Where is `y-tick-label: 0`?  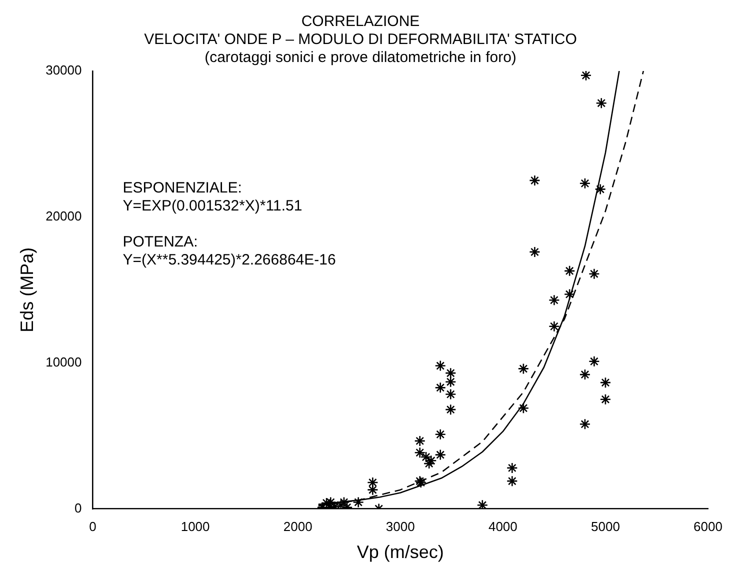
y-tick-label: 0 is located at coordinates (78, 508).